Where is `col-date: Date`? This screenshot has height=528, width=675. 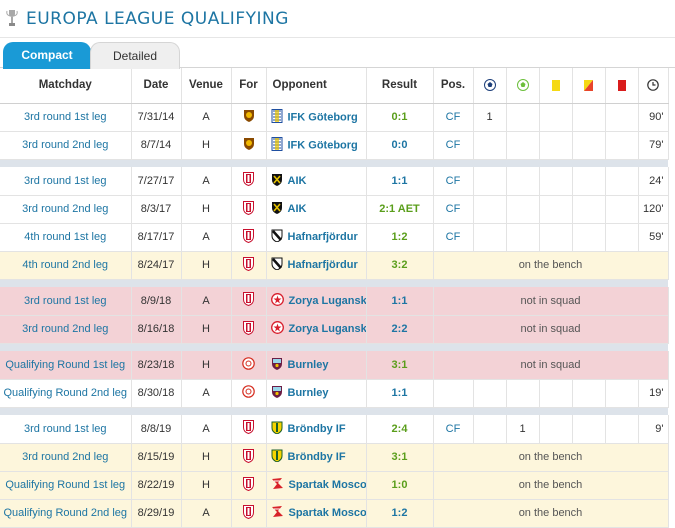
col-date: Date is located at coordinates (156, 86).